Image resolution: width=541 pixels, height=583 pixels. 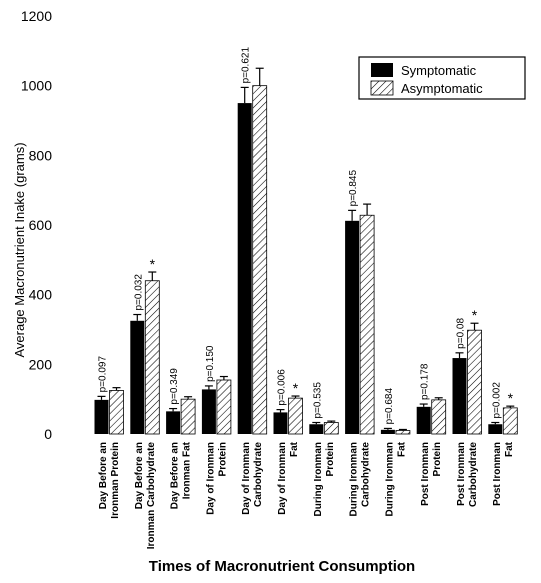 What do you see at coordinates (317, 400) in the screenshot?
I see `p-value-label: p=0.535` at bounding box center [317, 400].